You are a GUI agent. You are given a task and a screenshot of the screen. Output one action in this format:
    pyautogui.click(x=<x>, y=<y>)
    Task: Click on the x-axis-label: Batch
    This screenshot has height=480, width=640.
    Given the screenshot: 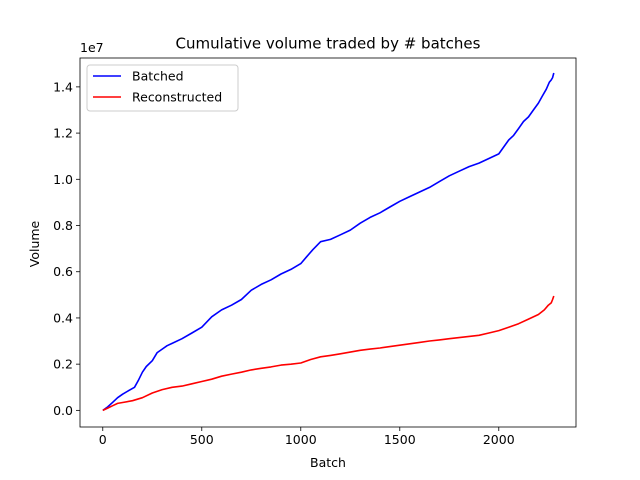 What is the action you would take?
    pyautogui.click(x=328, y=462)
    